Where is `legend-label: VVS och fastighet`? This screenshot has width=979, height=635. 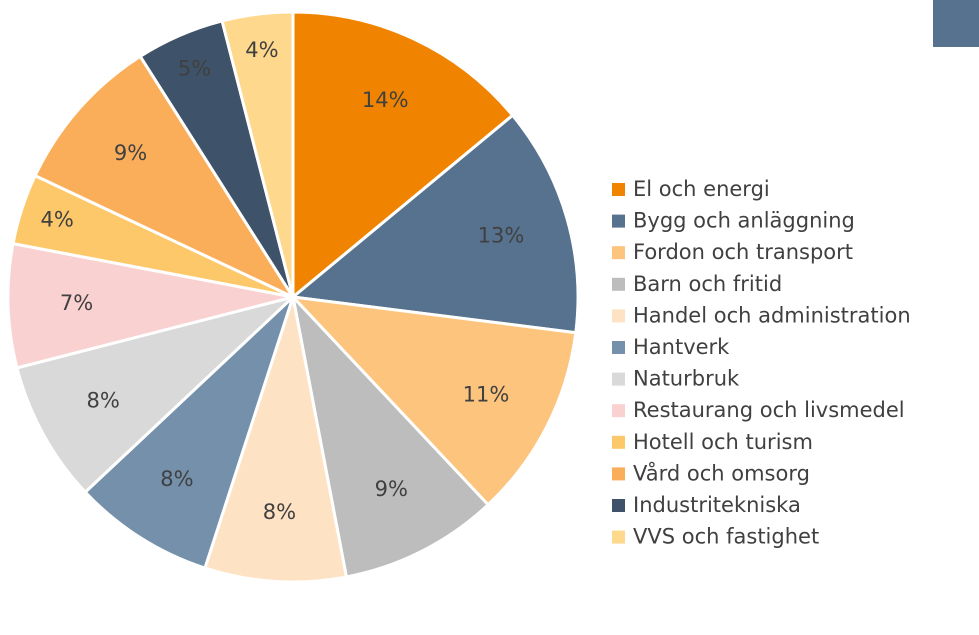 legend-label: VVS och fastighet is located at coordinates (726, 537).